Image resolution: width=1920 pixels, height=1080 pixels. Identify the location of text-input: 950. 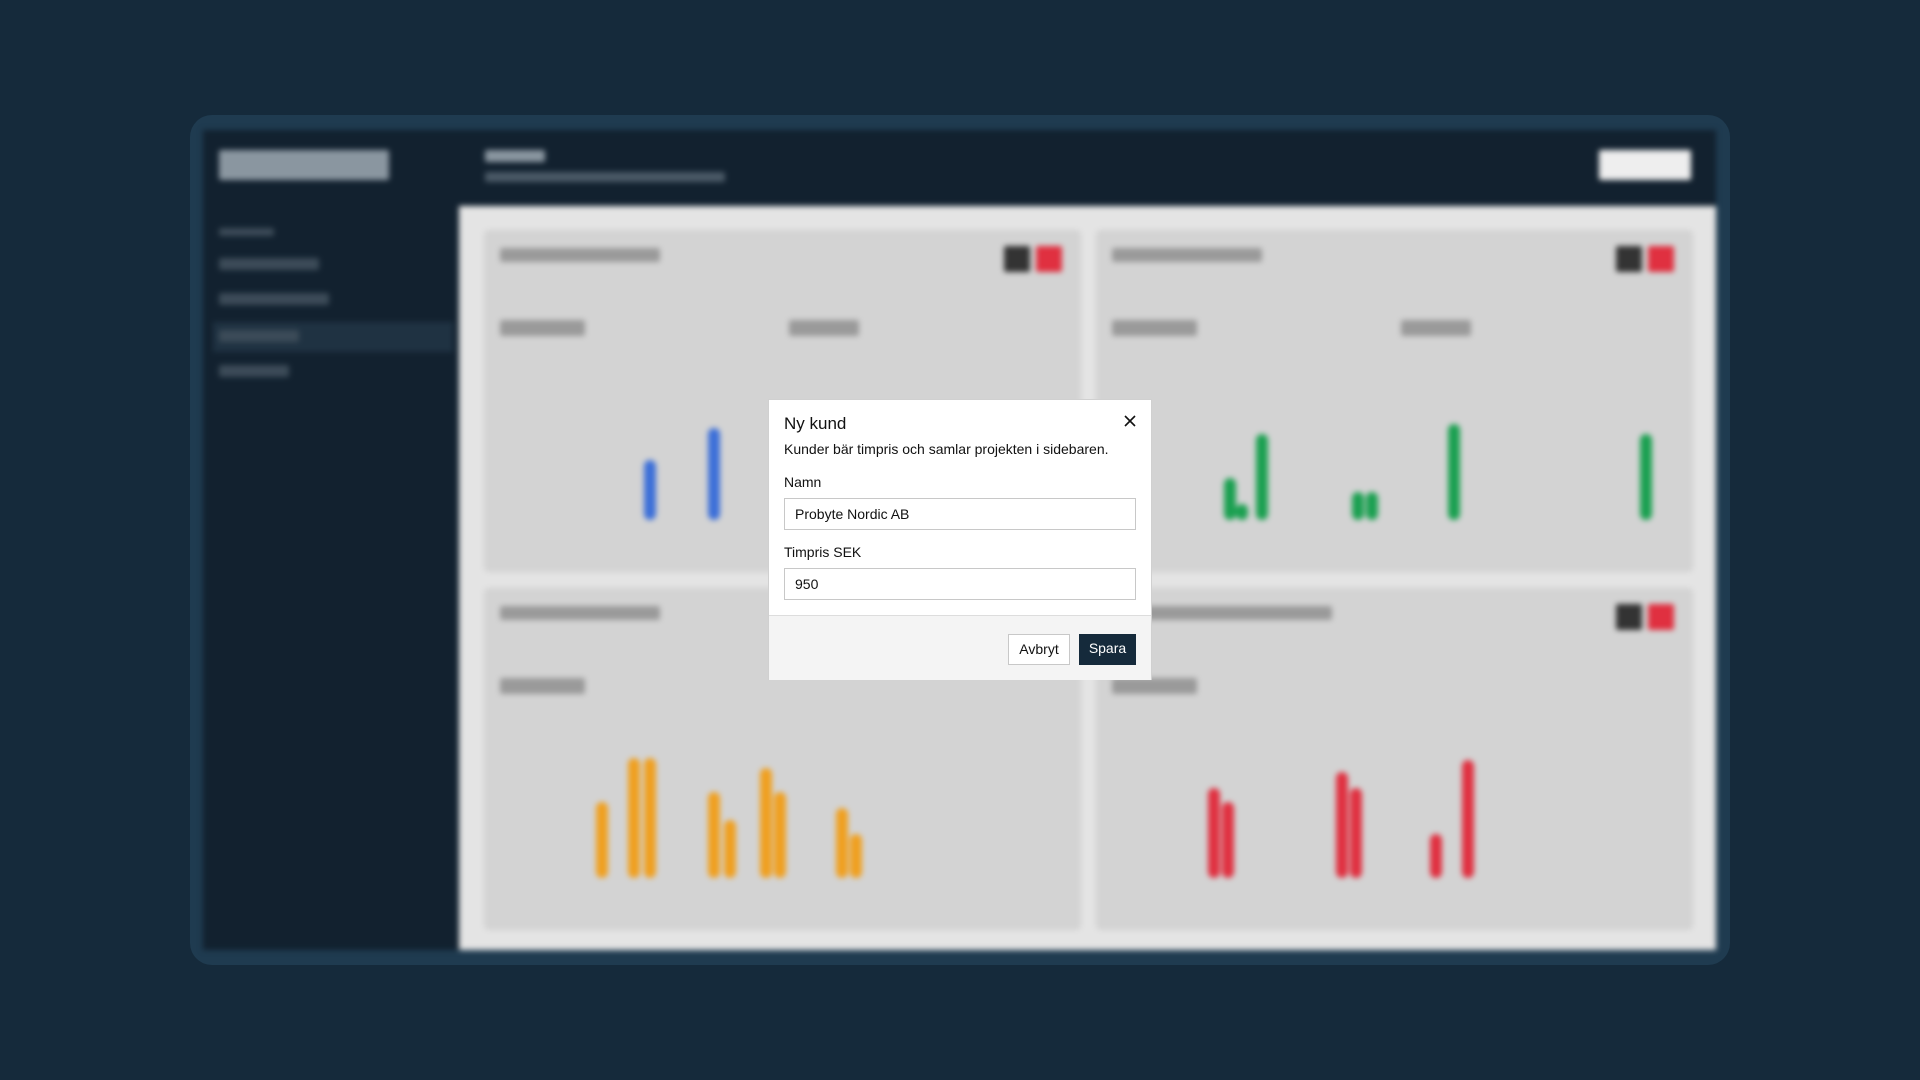
(960, 584).